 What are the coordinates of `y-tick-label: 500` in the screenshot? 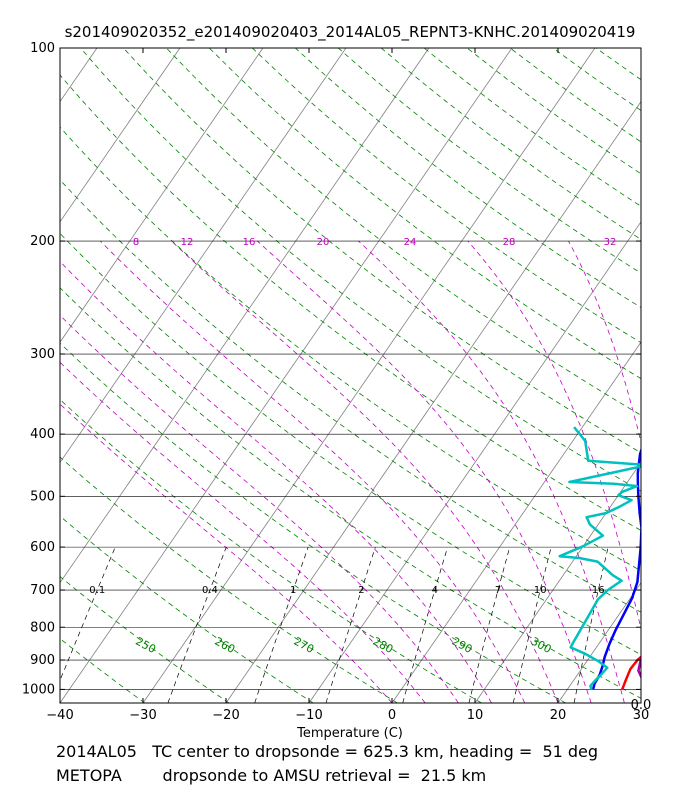 It's located at (42, 496).